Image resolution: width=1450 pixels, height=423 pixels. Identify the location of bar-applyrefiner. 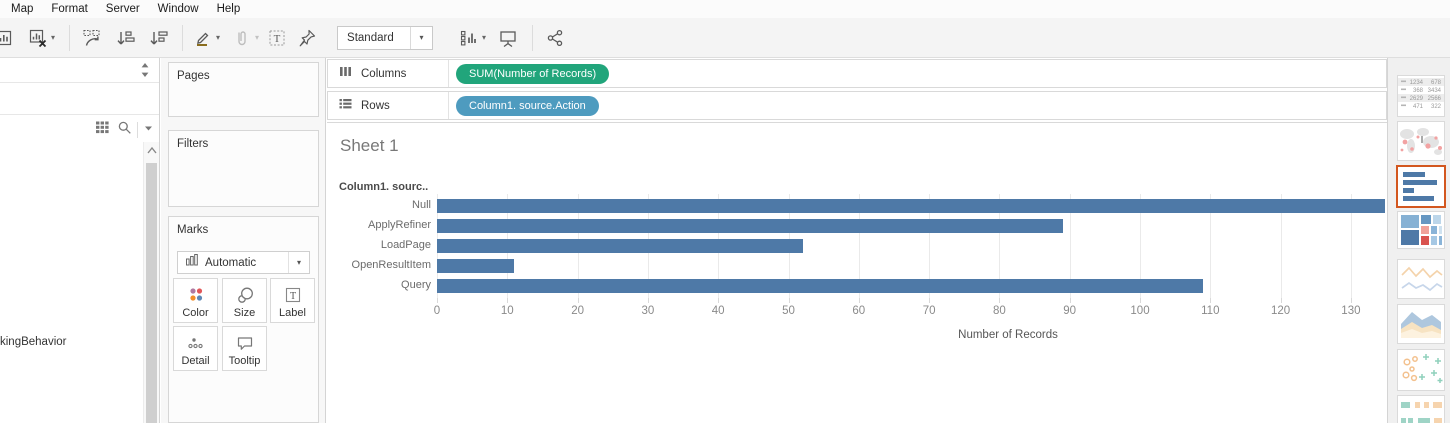
(750, 226).